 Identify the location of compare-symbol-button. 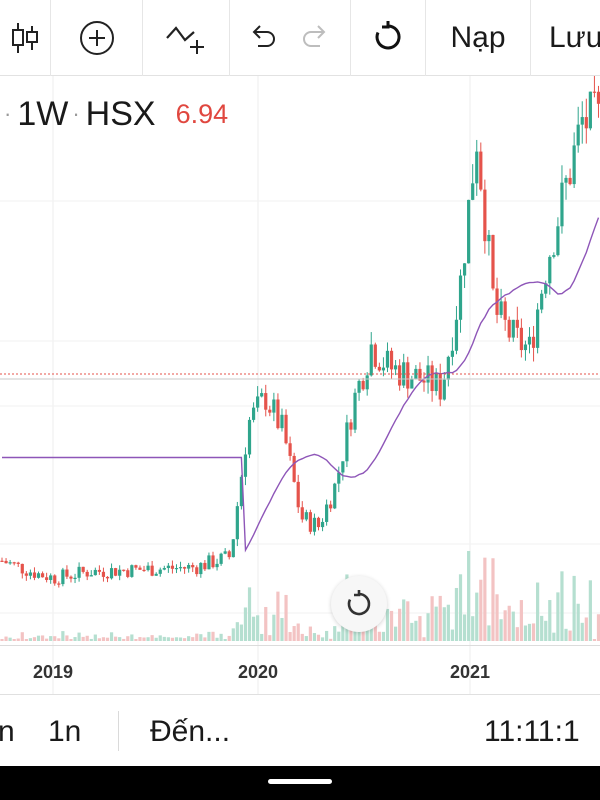
(96, 38).